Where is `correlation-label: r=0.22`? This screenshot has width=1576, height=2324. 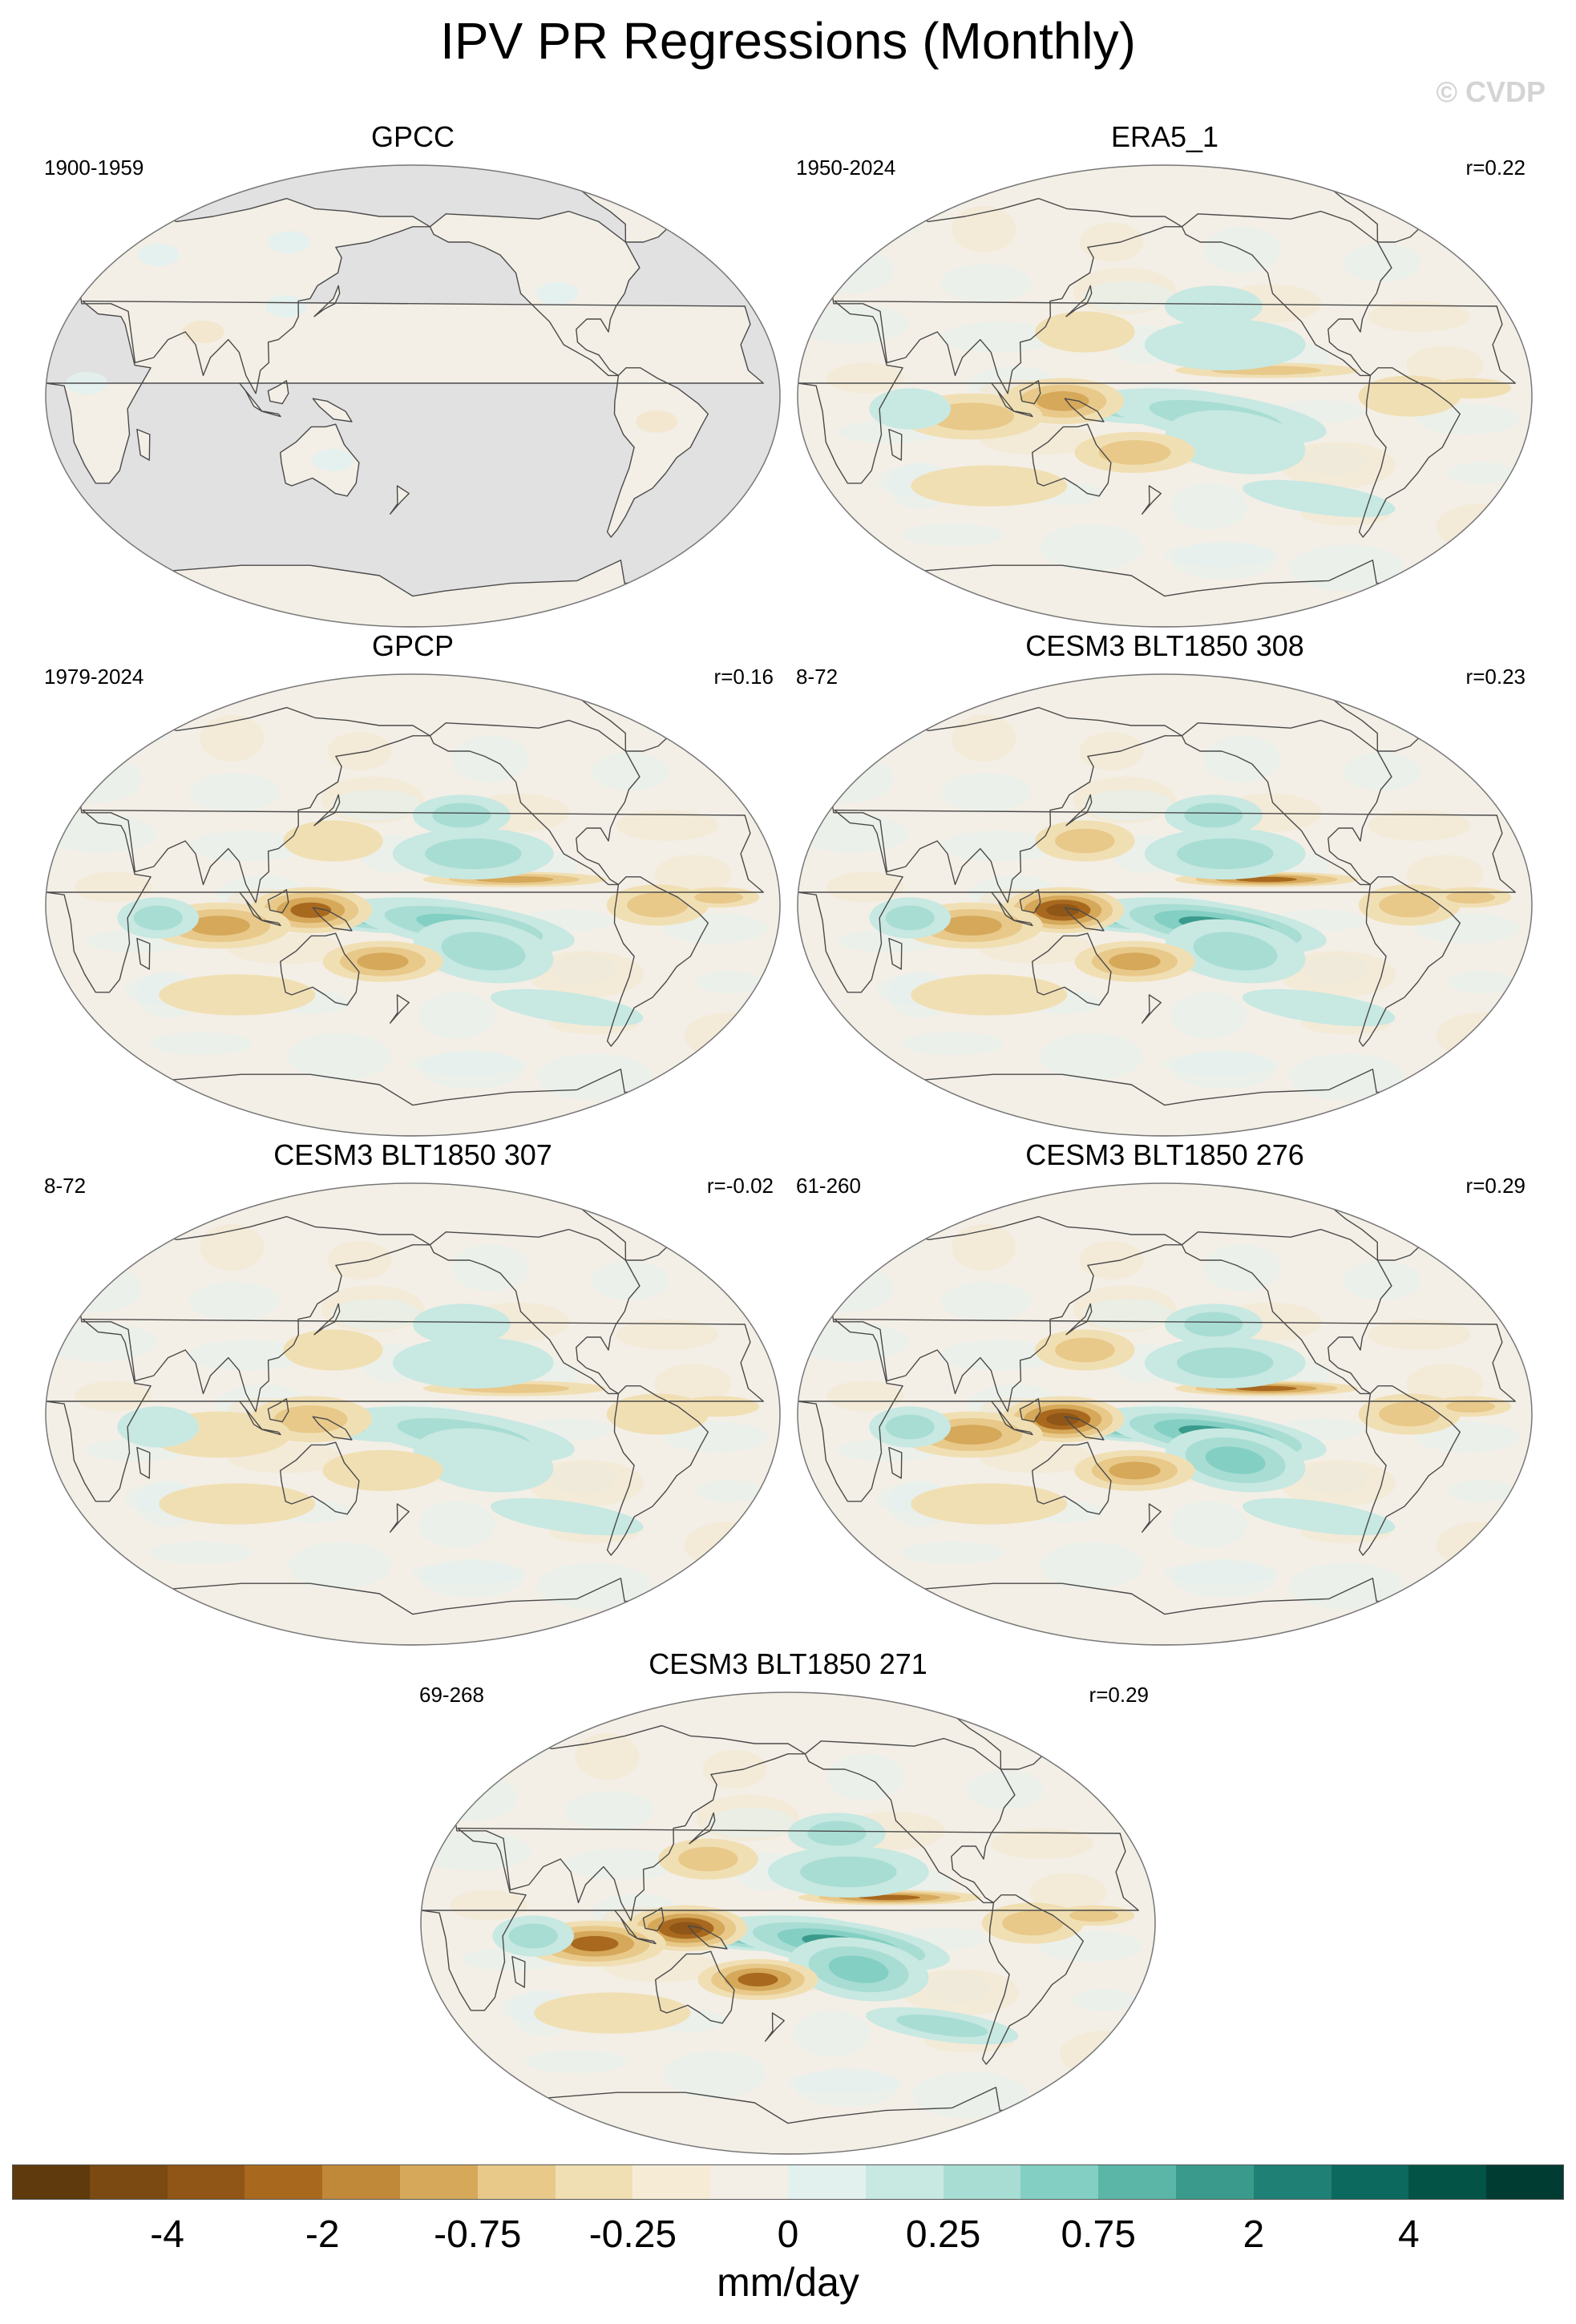
correlation-label: r=0.22 is located at coordinates (1495, 168).